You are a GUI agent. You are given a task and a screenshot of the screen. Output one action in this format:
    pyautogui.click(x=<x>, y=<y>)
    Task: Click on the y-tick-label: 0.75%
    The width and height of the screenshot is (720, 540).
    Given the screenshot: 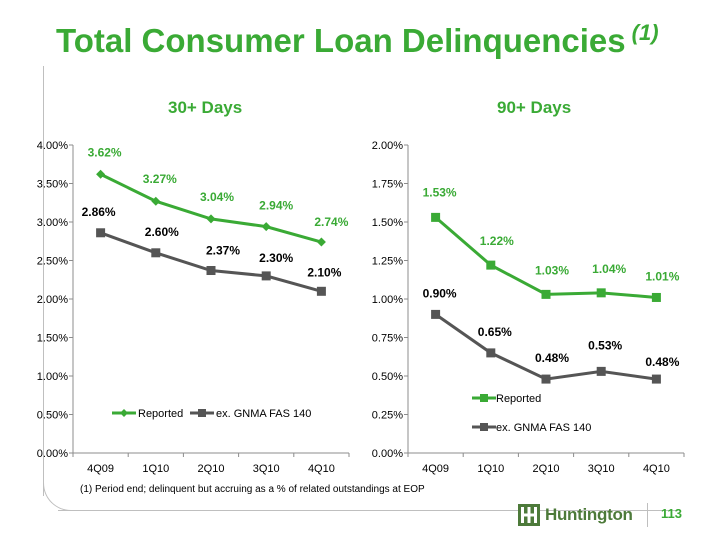 What is the action you would take?
    pyautogui.click(x=387, y=339)
    